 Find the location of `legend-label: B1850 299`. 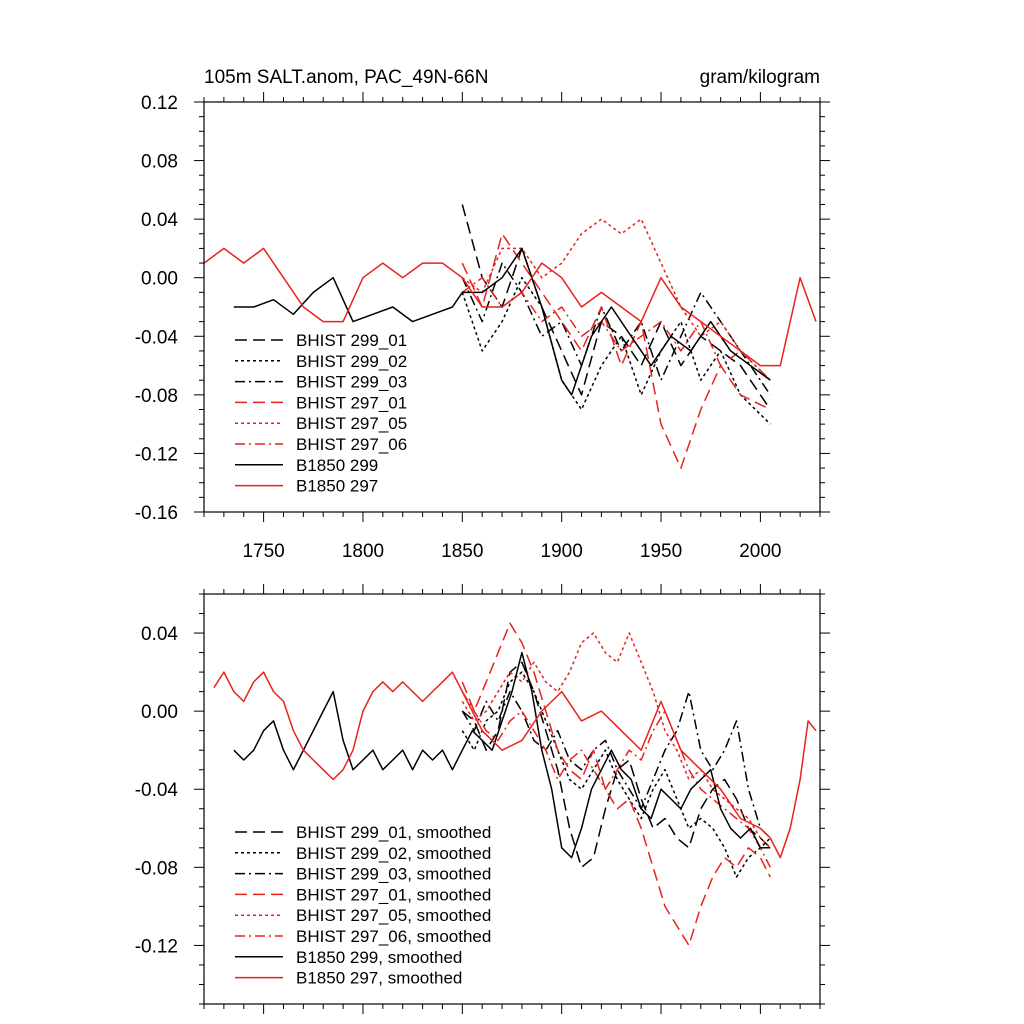

legend-label: B1850 299 is located at coordinates (337, 465).